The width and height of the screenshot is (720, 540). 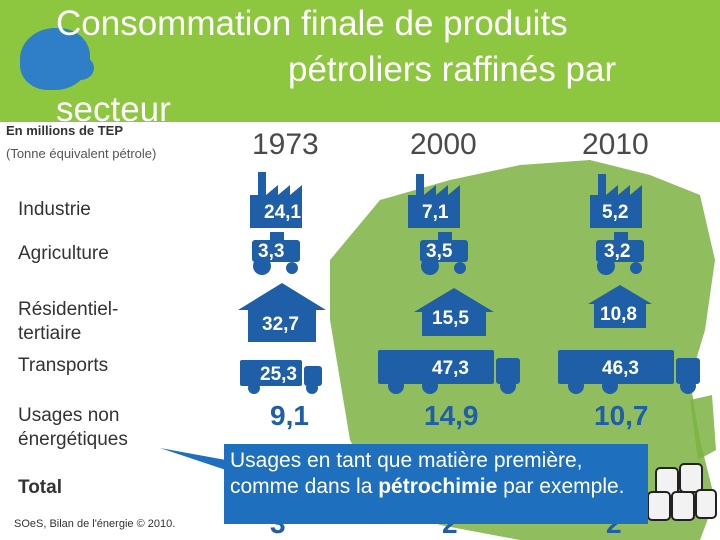 What do you see at coordinates (443, 144) in the screenshot?
I see `year-2000: 2000` at bounding box center [443, 144].